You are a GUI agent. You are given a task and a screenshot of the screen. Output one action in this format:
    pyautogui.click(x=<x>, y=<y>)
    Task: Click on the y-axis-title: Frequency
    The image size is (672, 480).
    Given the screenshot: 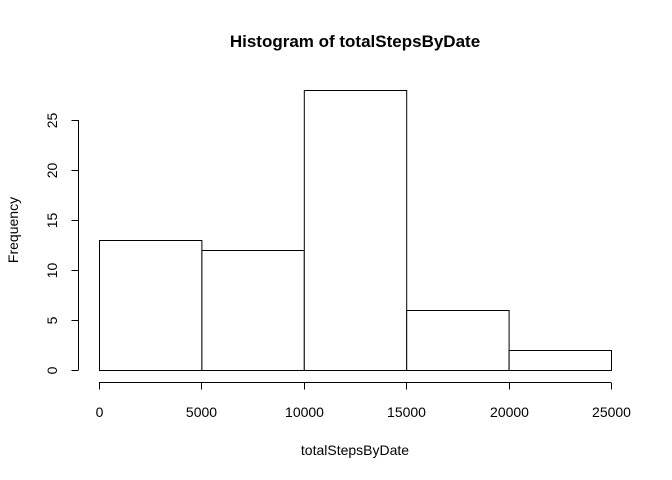 What is the action you would take?
    pyautogui.click(x=13, y=230)
    